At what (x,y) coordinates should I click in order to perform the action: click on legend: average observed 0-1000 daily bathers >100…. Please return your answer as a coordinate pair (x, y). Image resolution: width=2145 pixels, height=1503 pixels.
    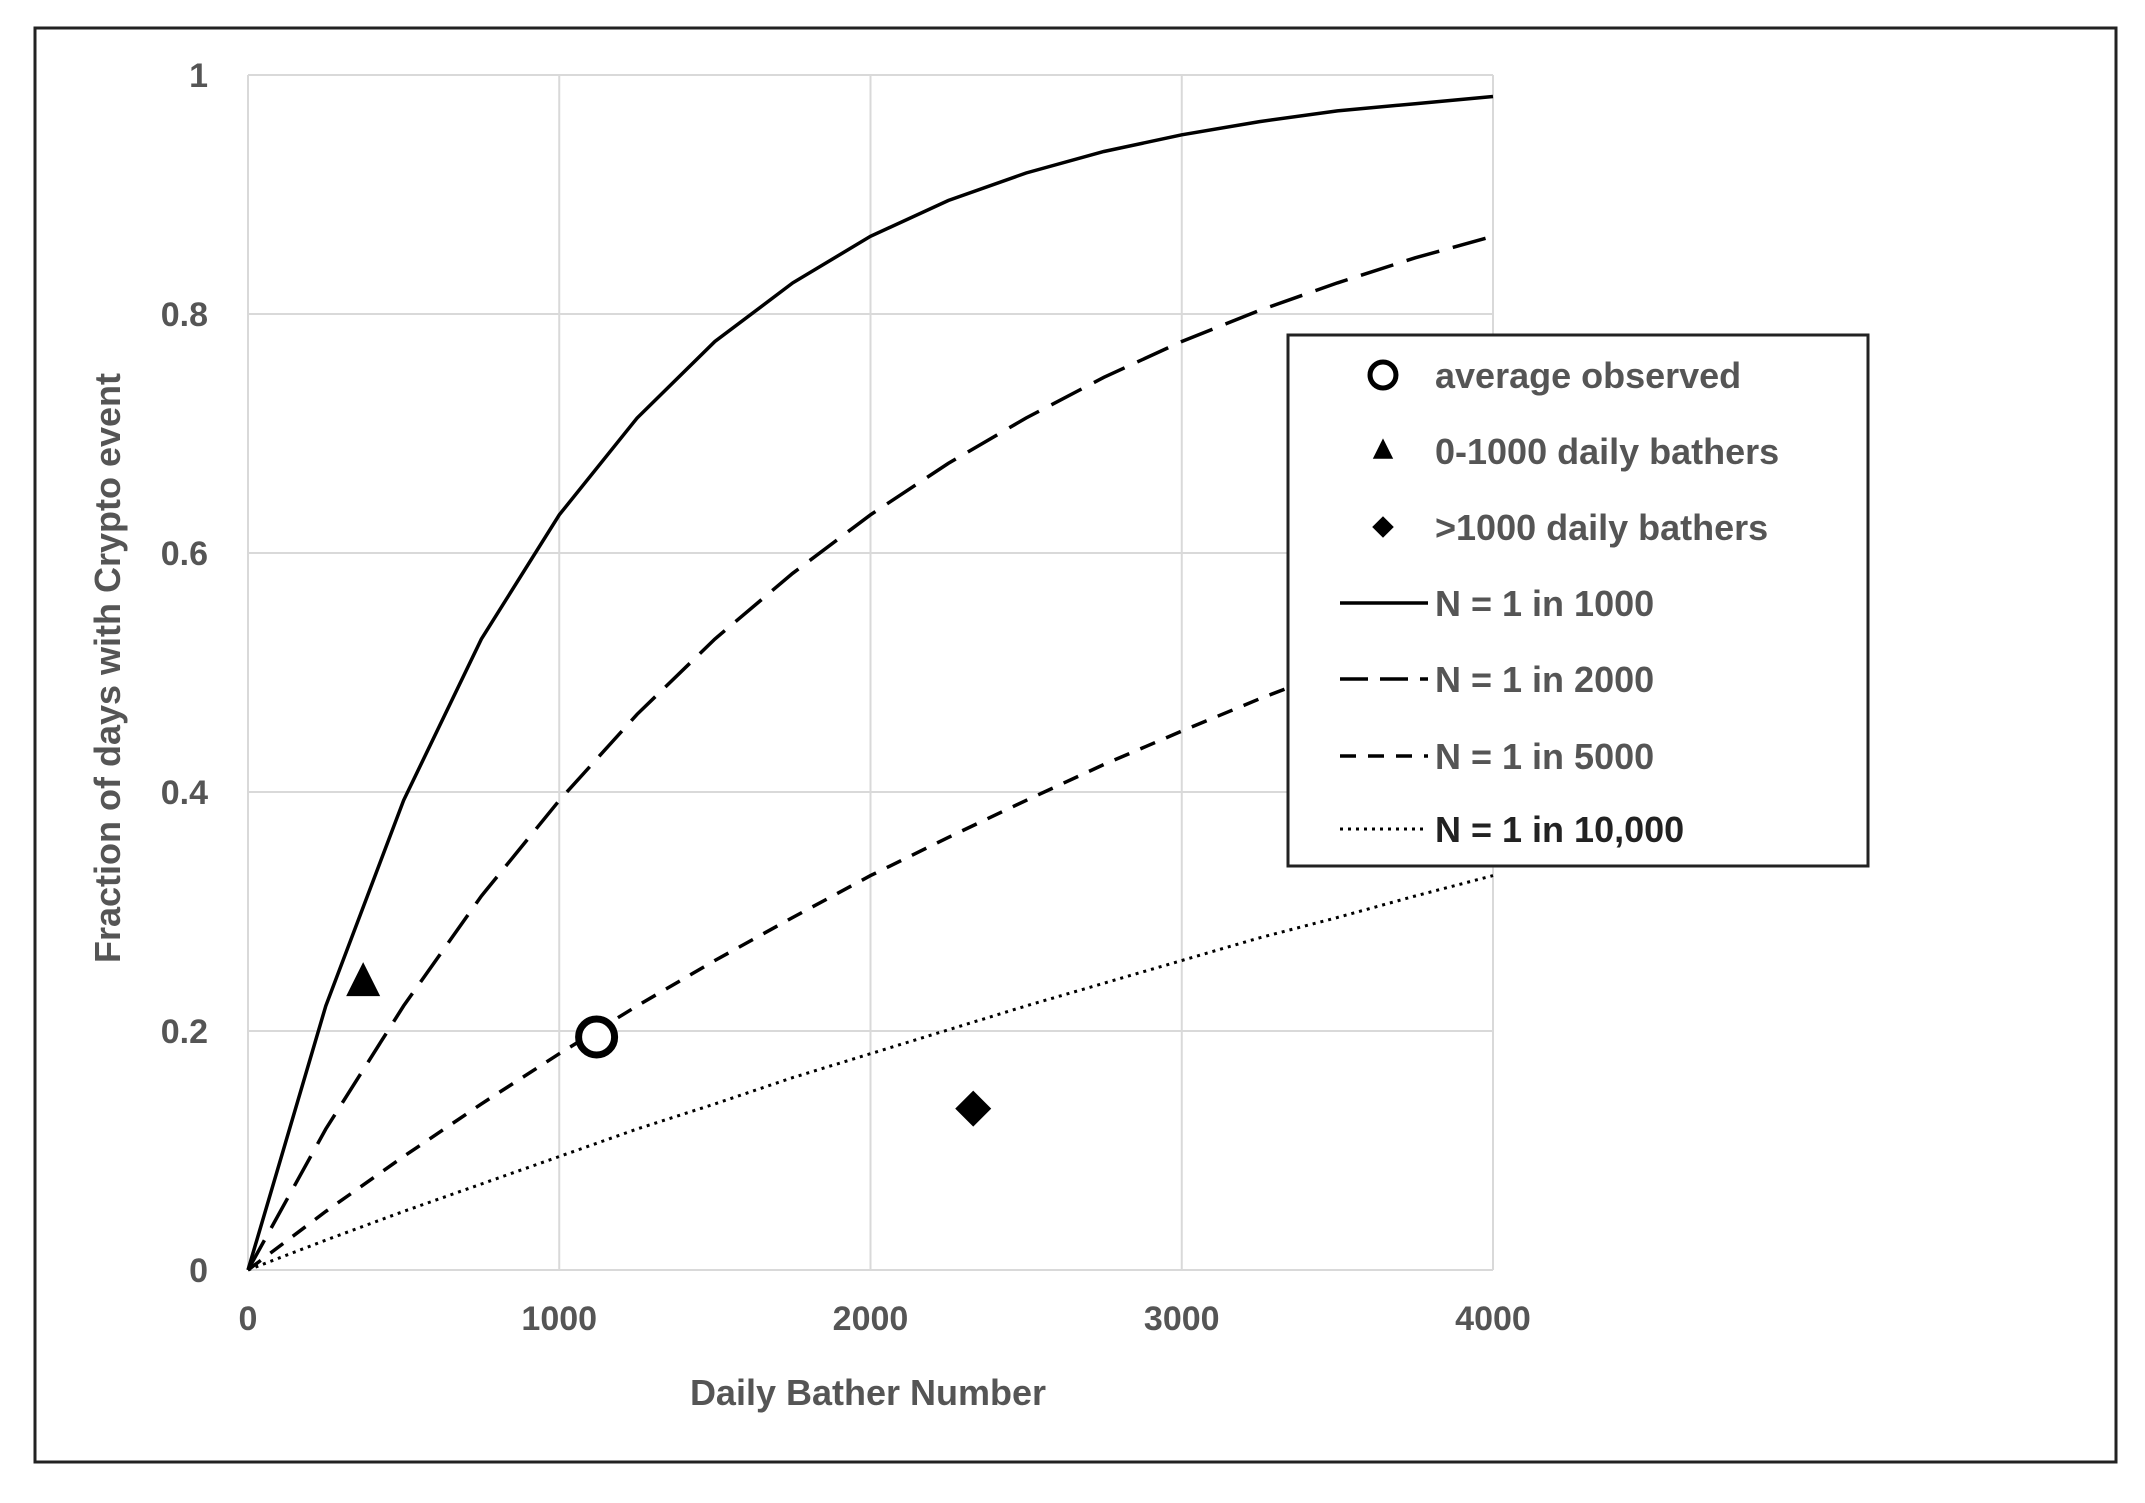
    Looking at the image, I should click on (1578, 600).